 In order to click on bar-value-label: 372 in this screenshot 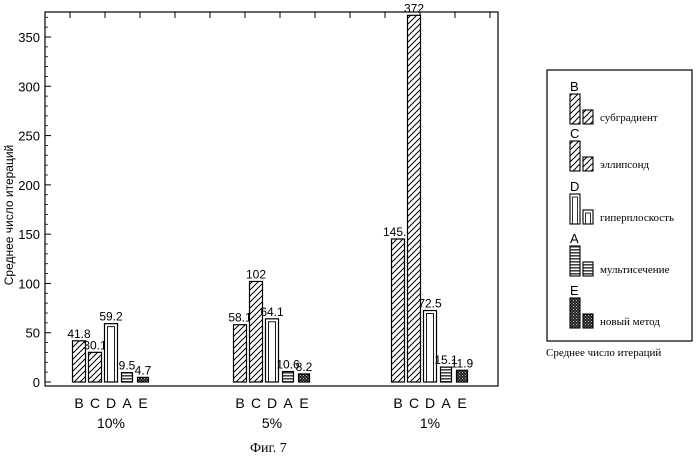, I will do `click(414, 8)`.